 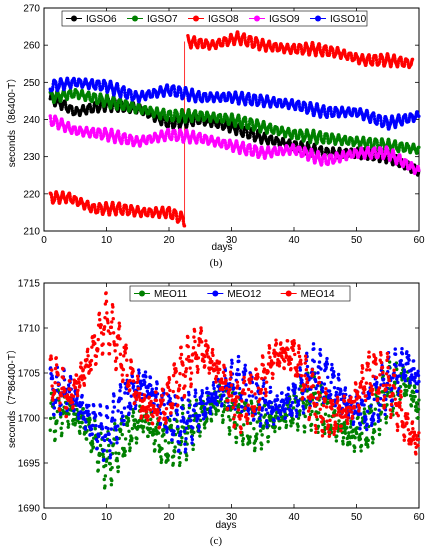 I want to click on y-axis-label-b: seconds（86400-T）, so click(x=12, y=120).